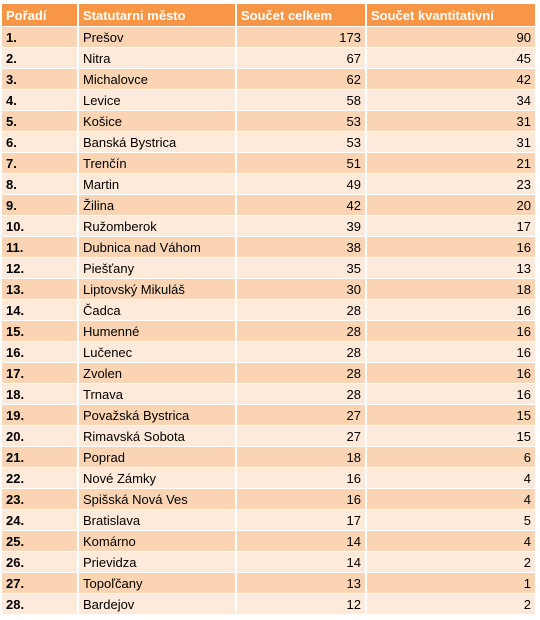 The width and height of the screenshot is (540, 620). What do you see at coordinates (268, 603) in the screenshot?
I see `table-row: 28. Bardejov 12 2` at bounding box center [268, 603].